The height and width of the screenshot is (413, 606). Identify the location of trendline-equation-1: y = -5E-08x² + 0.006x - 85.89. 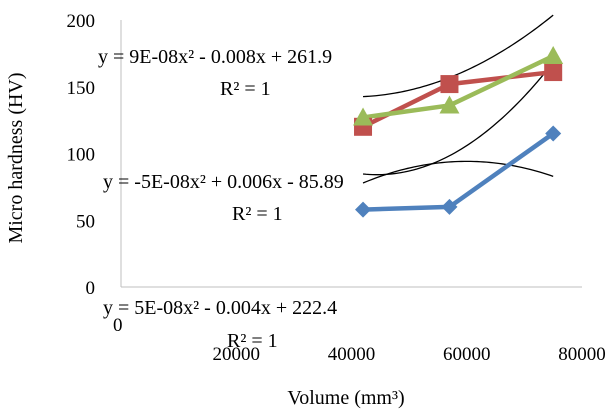
(223, 182).